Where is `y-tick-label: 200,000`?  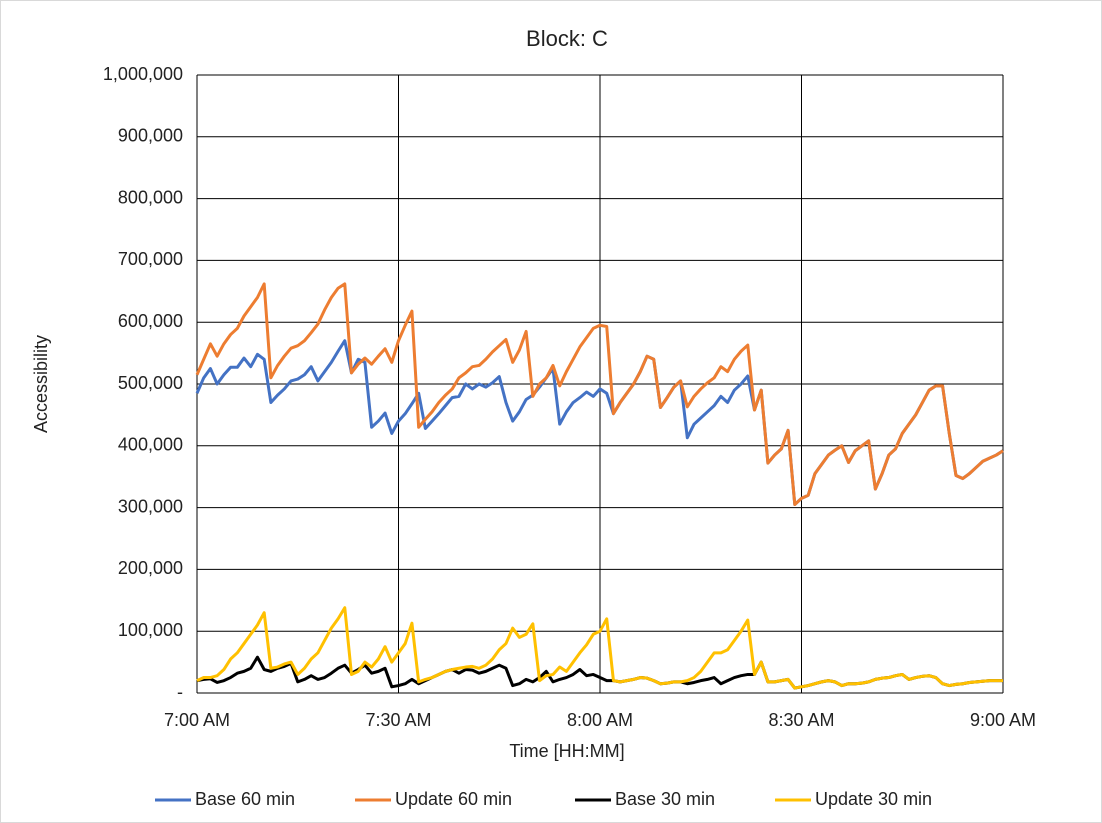
y-tick-label: 200,000 is located at coordinates (150, 568).